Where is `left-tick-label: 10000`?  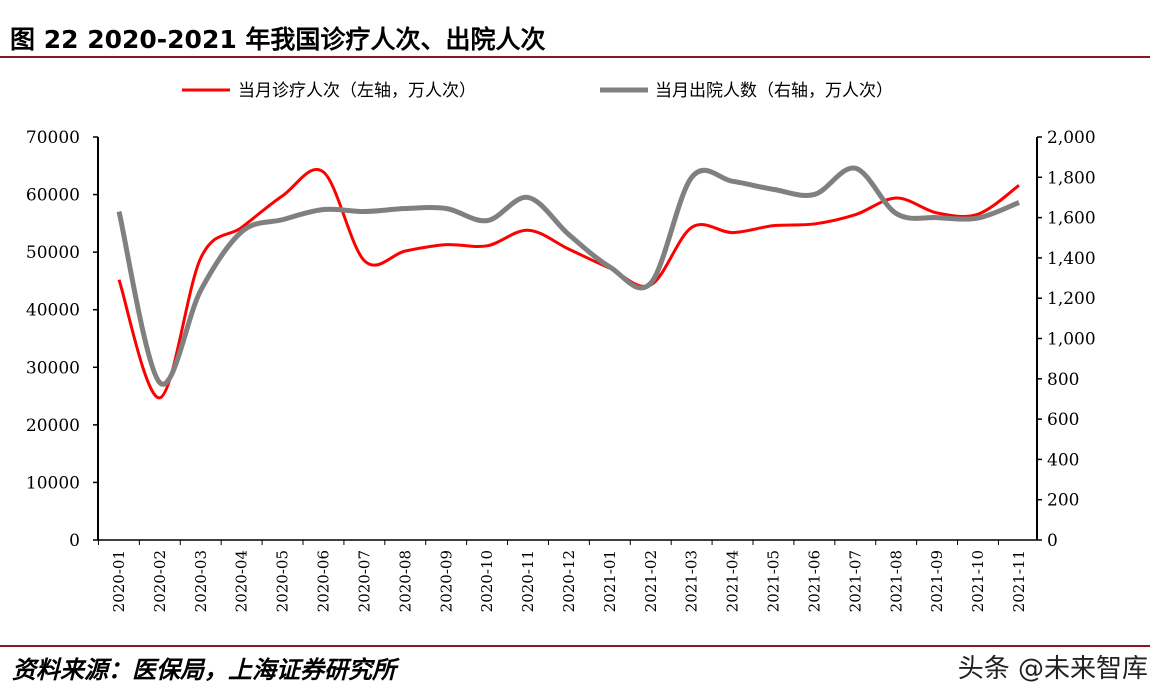
left-tick-label: 10000 is located at coordinates (53, 483).